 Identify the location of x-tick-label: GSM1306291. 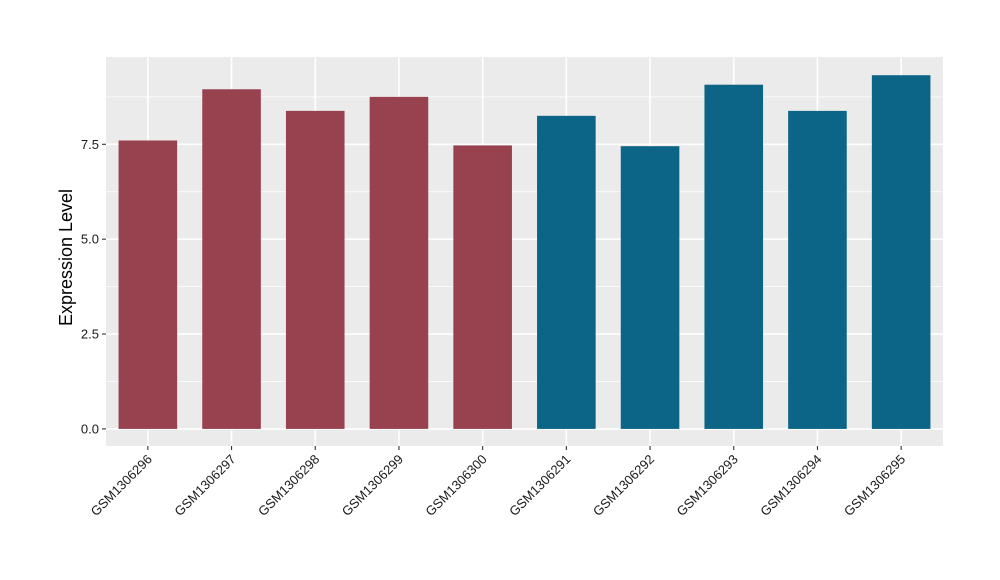
(539, 485).